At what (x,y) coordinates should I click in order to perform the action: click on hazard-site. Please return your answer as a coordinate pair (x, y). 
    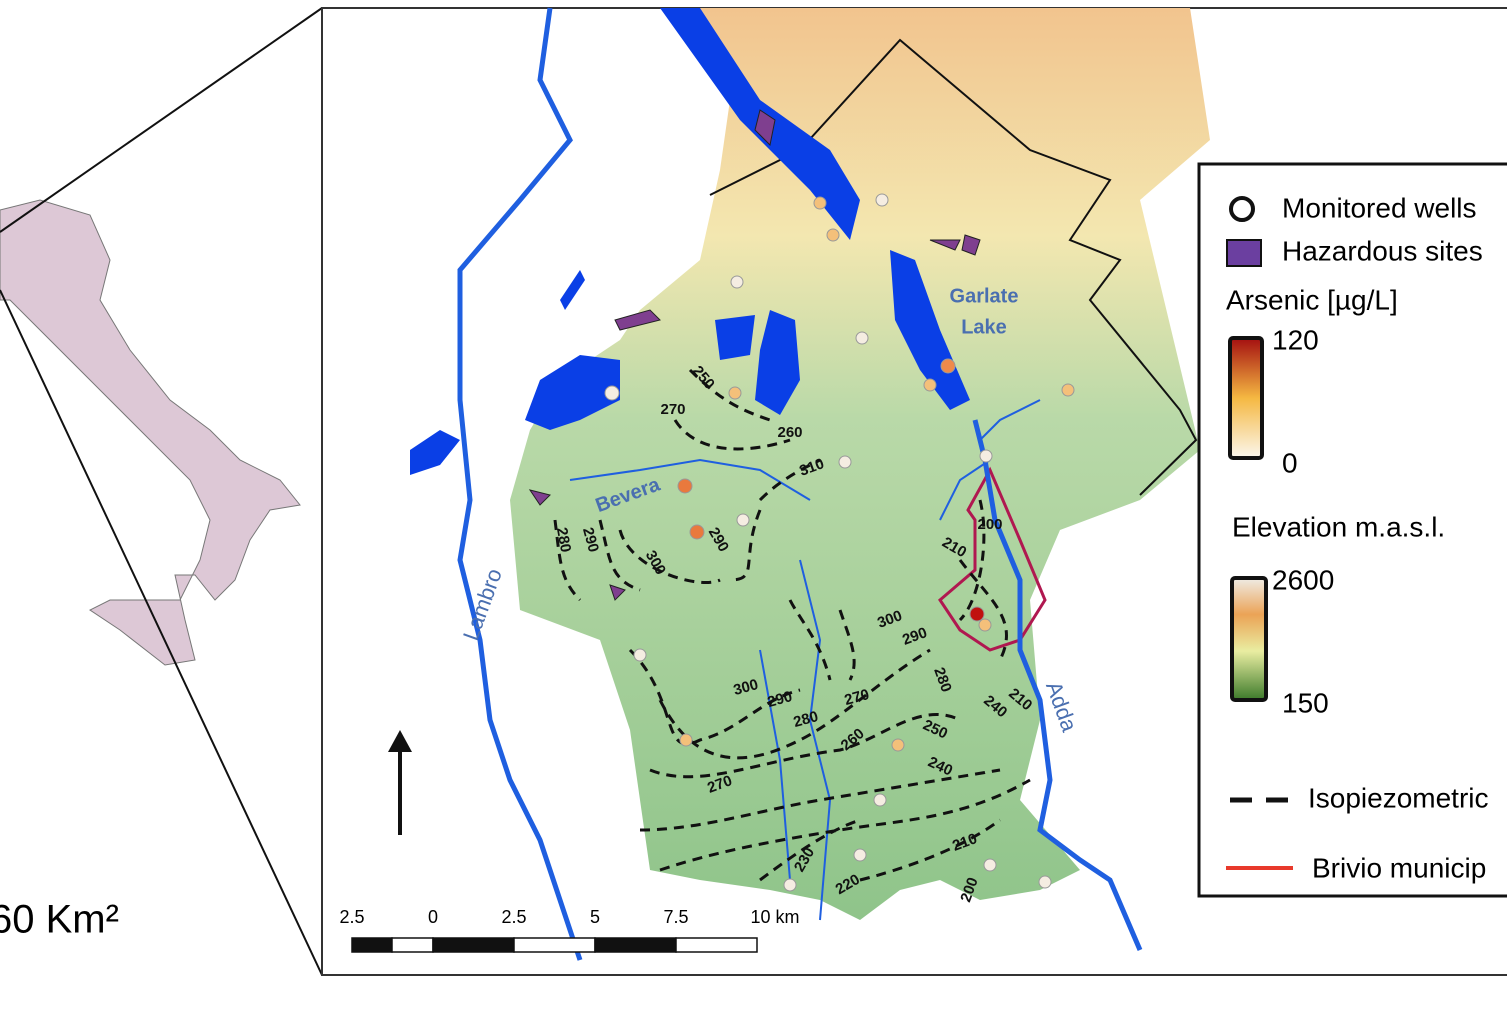
    Looking at the image, I should click on (754, 355).